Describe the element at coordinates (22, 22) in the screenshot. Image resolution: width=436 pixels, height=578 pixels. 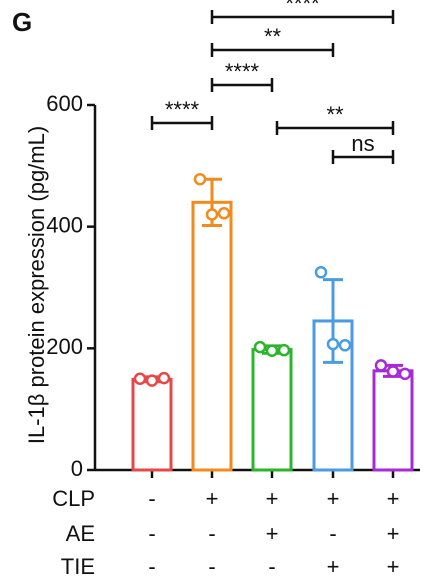
I see `panel-label: G` at that location.